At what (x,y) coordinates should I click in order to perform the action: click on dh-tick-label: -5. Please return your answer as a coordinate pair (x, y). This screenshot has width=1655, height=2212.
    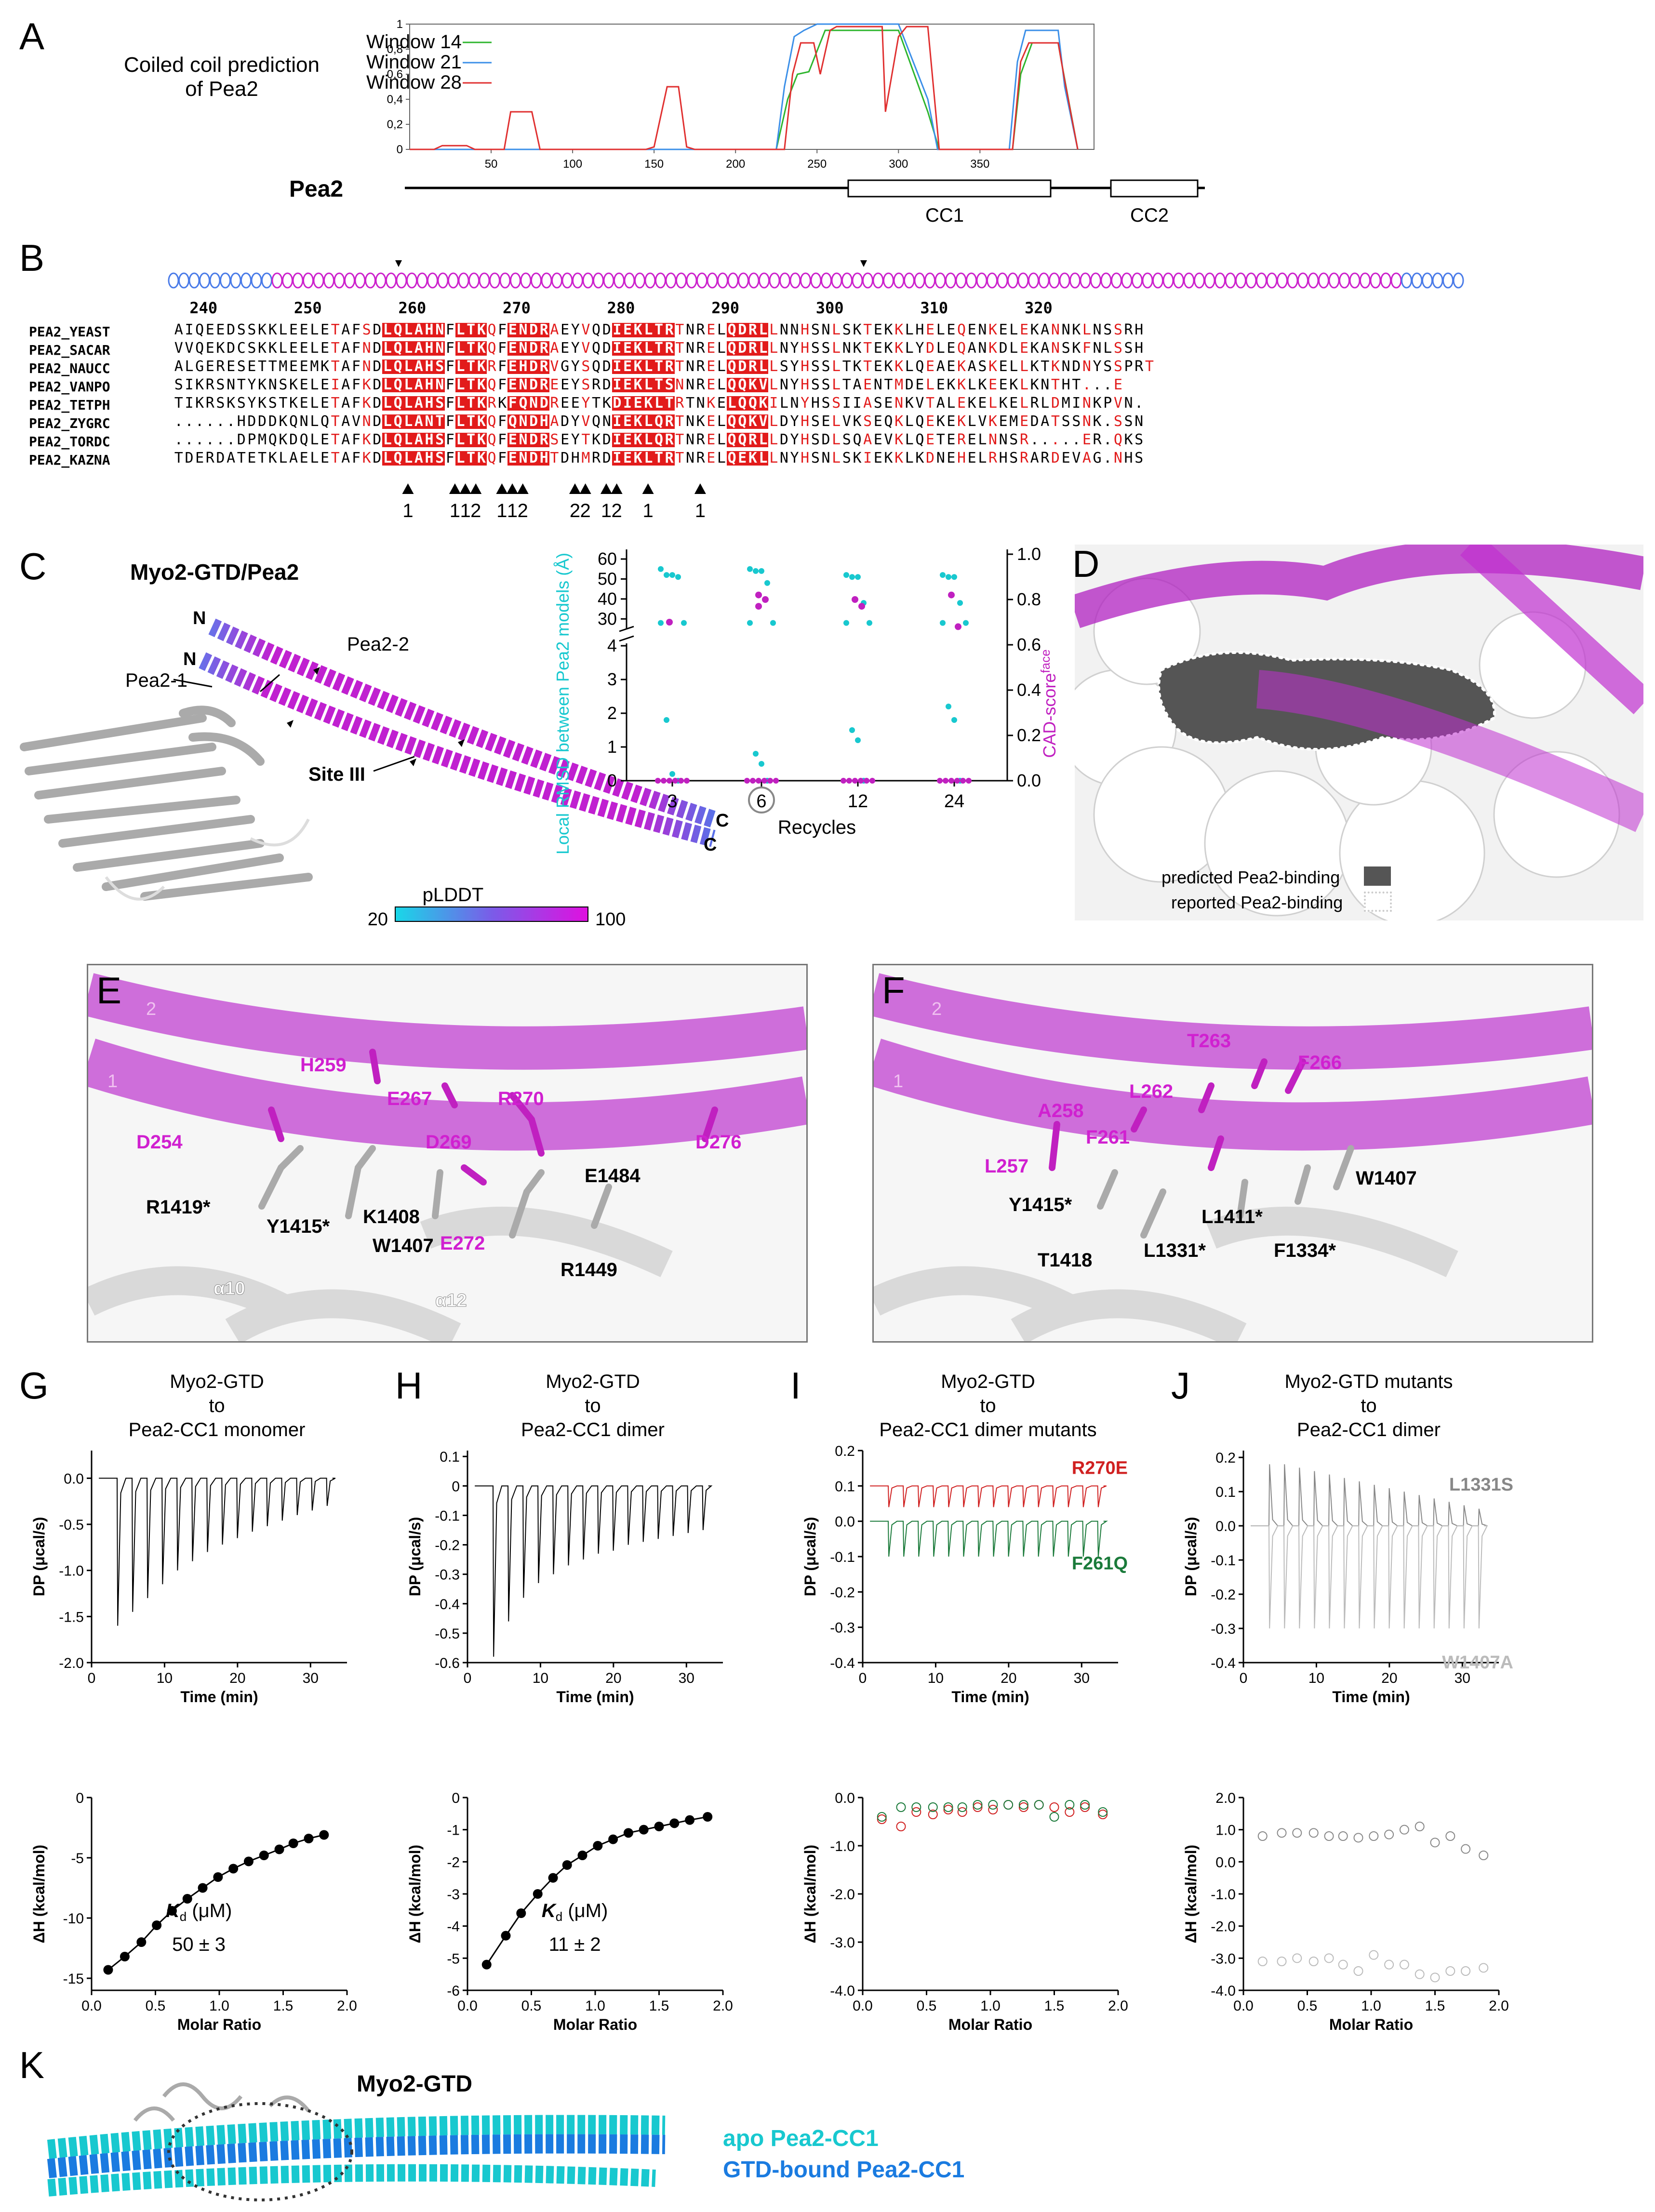
    Looking at the image, I should click on (453, 1959).